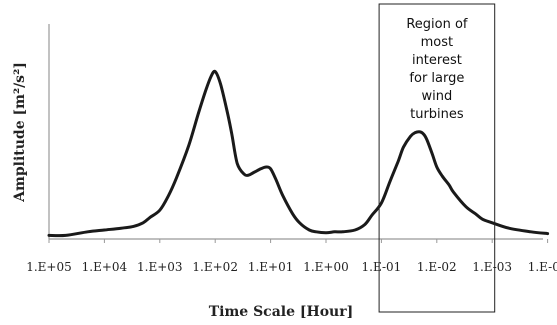 The image size is (557, 325). What do you see at coordinates (298, 241) in the screenshot?
I see `x-tick-marks` at bounding box center [298, 241].